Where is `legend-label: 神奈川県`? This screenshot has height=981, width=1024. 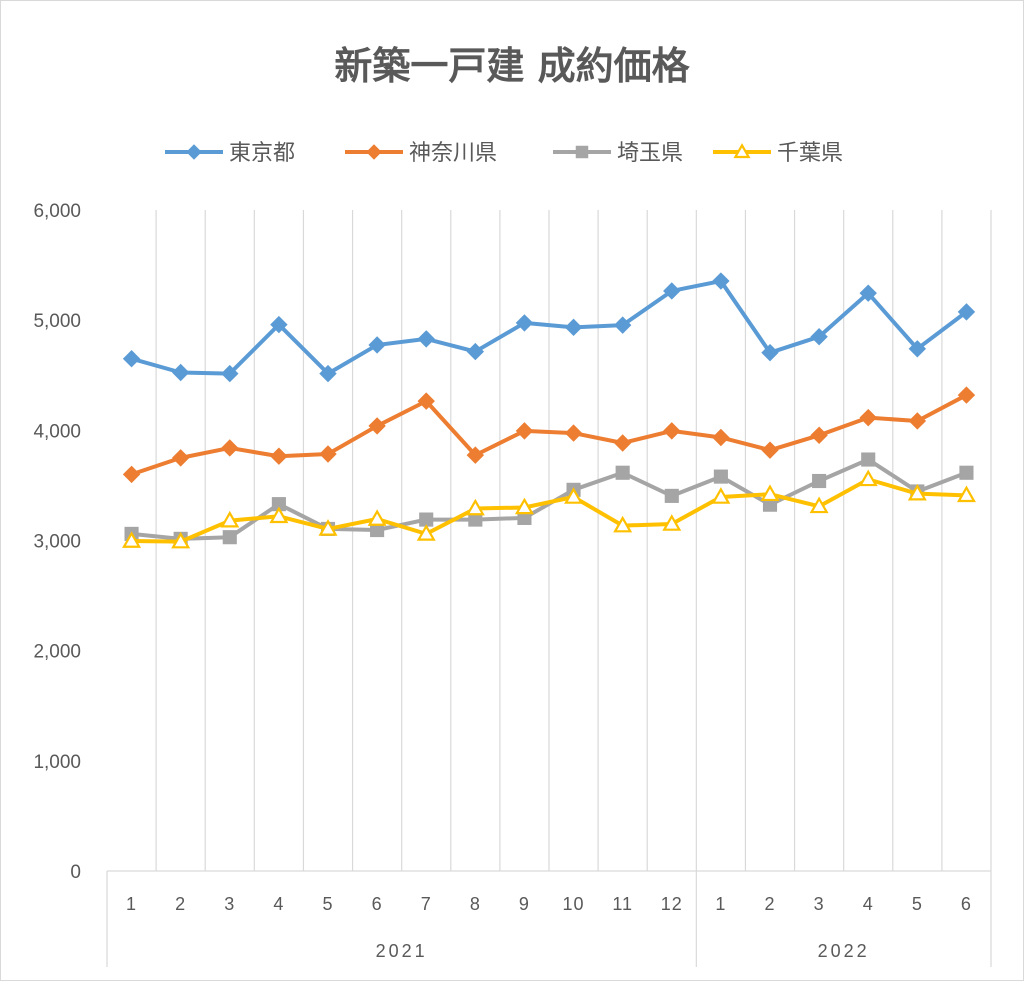 legend-label: 神奈川県 is located at coordinates (453, 153).